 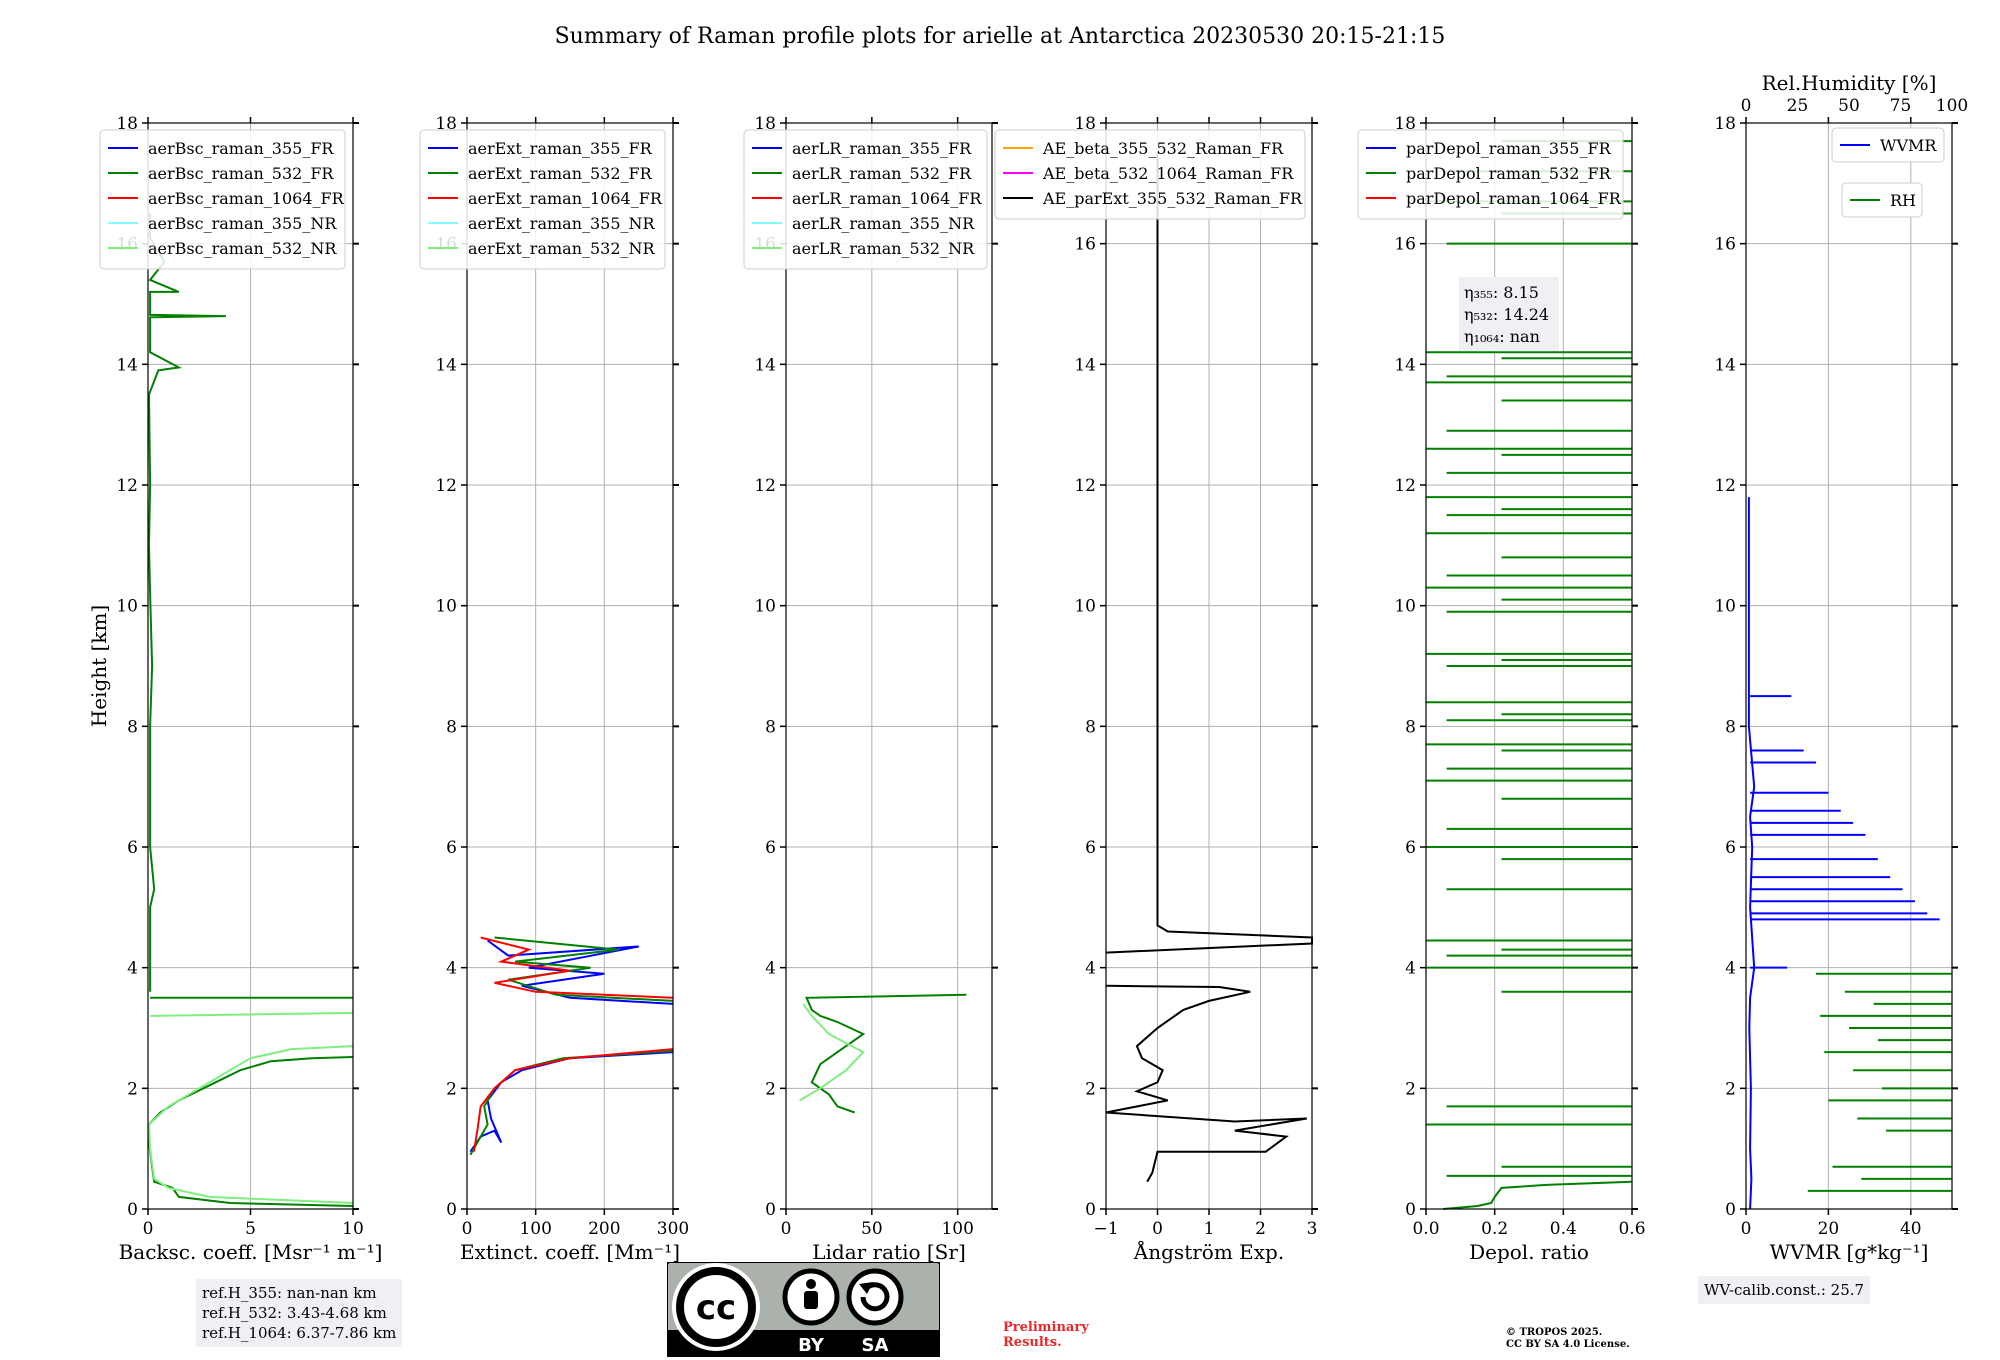 What do you see at coordinates (250, 1124) in the screenshot?
I see `series-aerBsc_raman_532_NR` at bounding box center [250, 1124].